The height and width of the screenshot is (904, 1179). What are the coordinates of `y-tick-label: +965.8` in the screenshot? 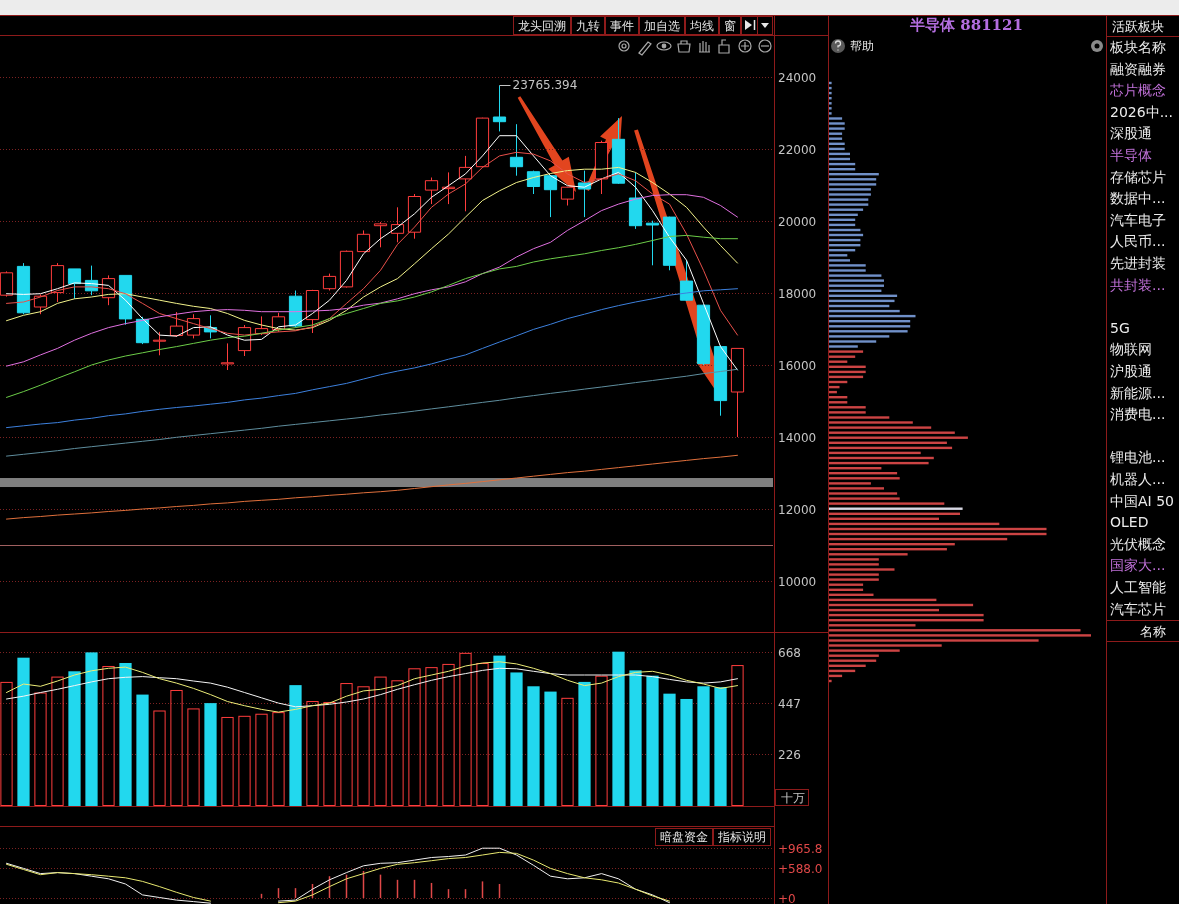 It's located at (800, 848).